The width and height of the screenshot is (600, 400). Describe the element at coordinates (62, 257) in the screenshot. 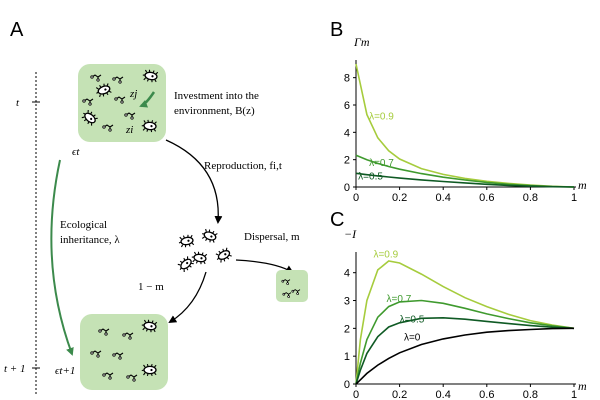

I see `ecological-inheritance-arrow` at that location.